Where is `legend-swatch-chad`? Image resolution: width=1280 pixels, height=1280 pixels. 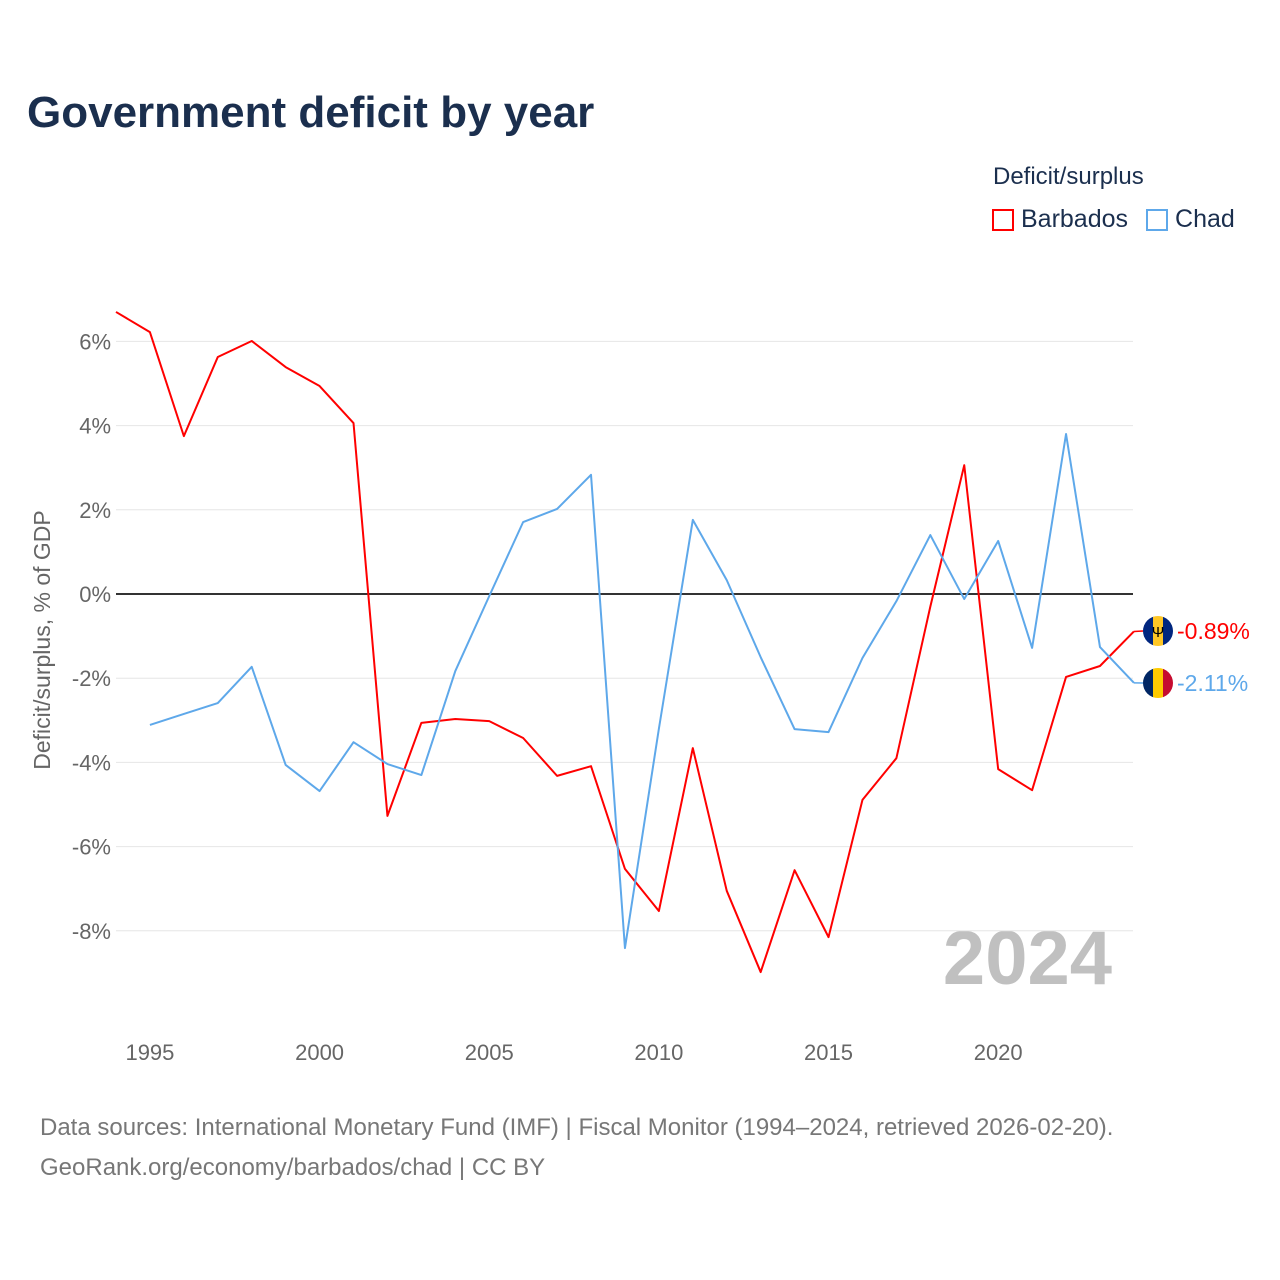
legend-swatch-chad is located at coordinates (1157, 219).